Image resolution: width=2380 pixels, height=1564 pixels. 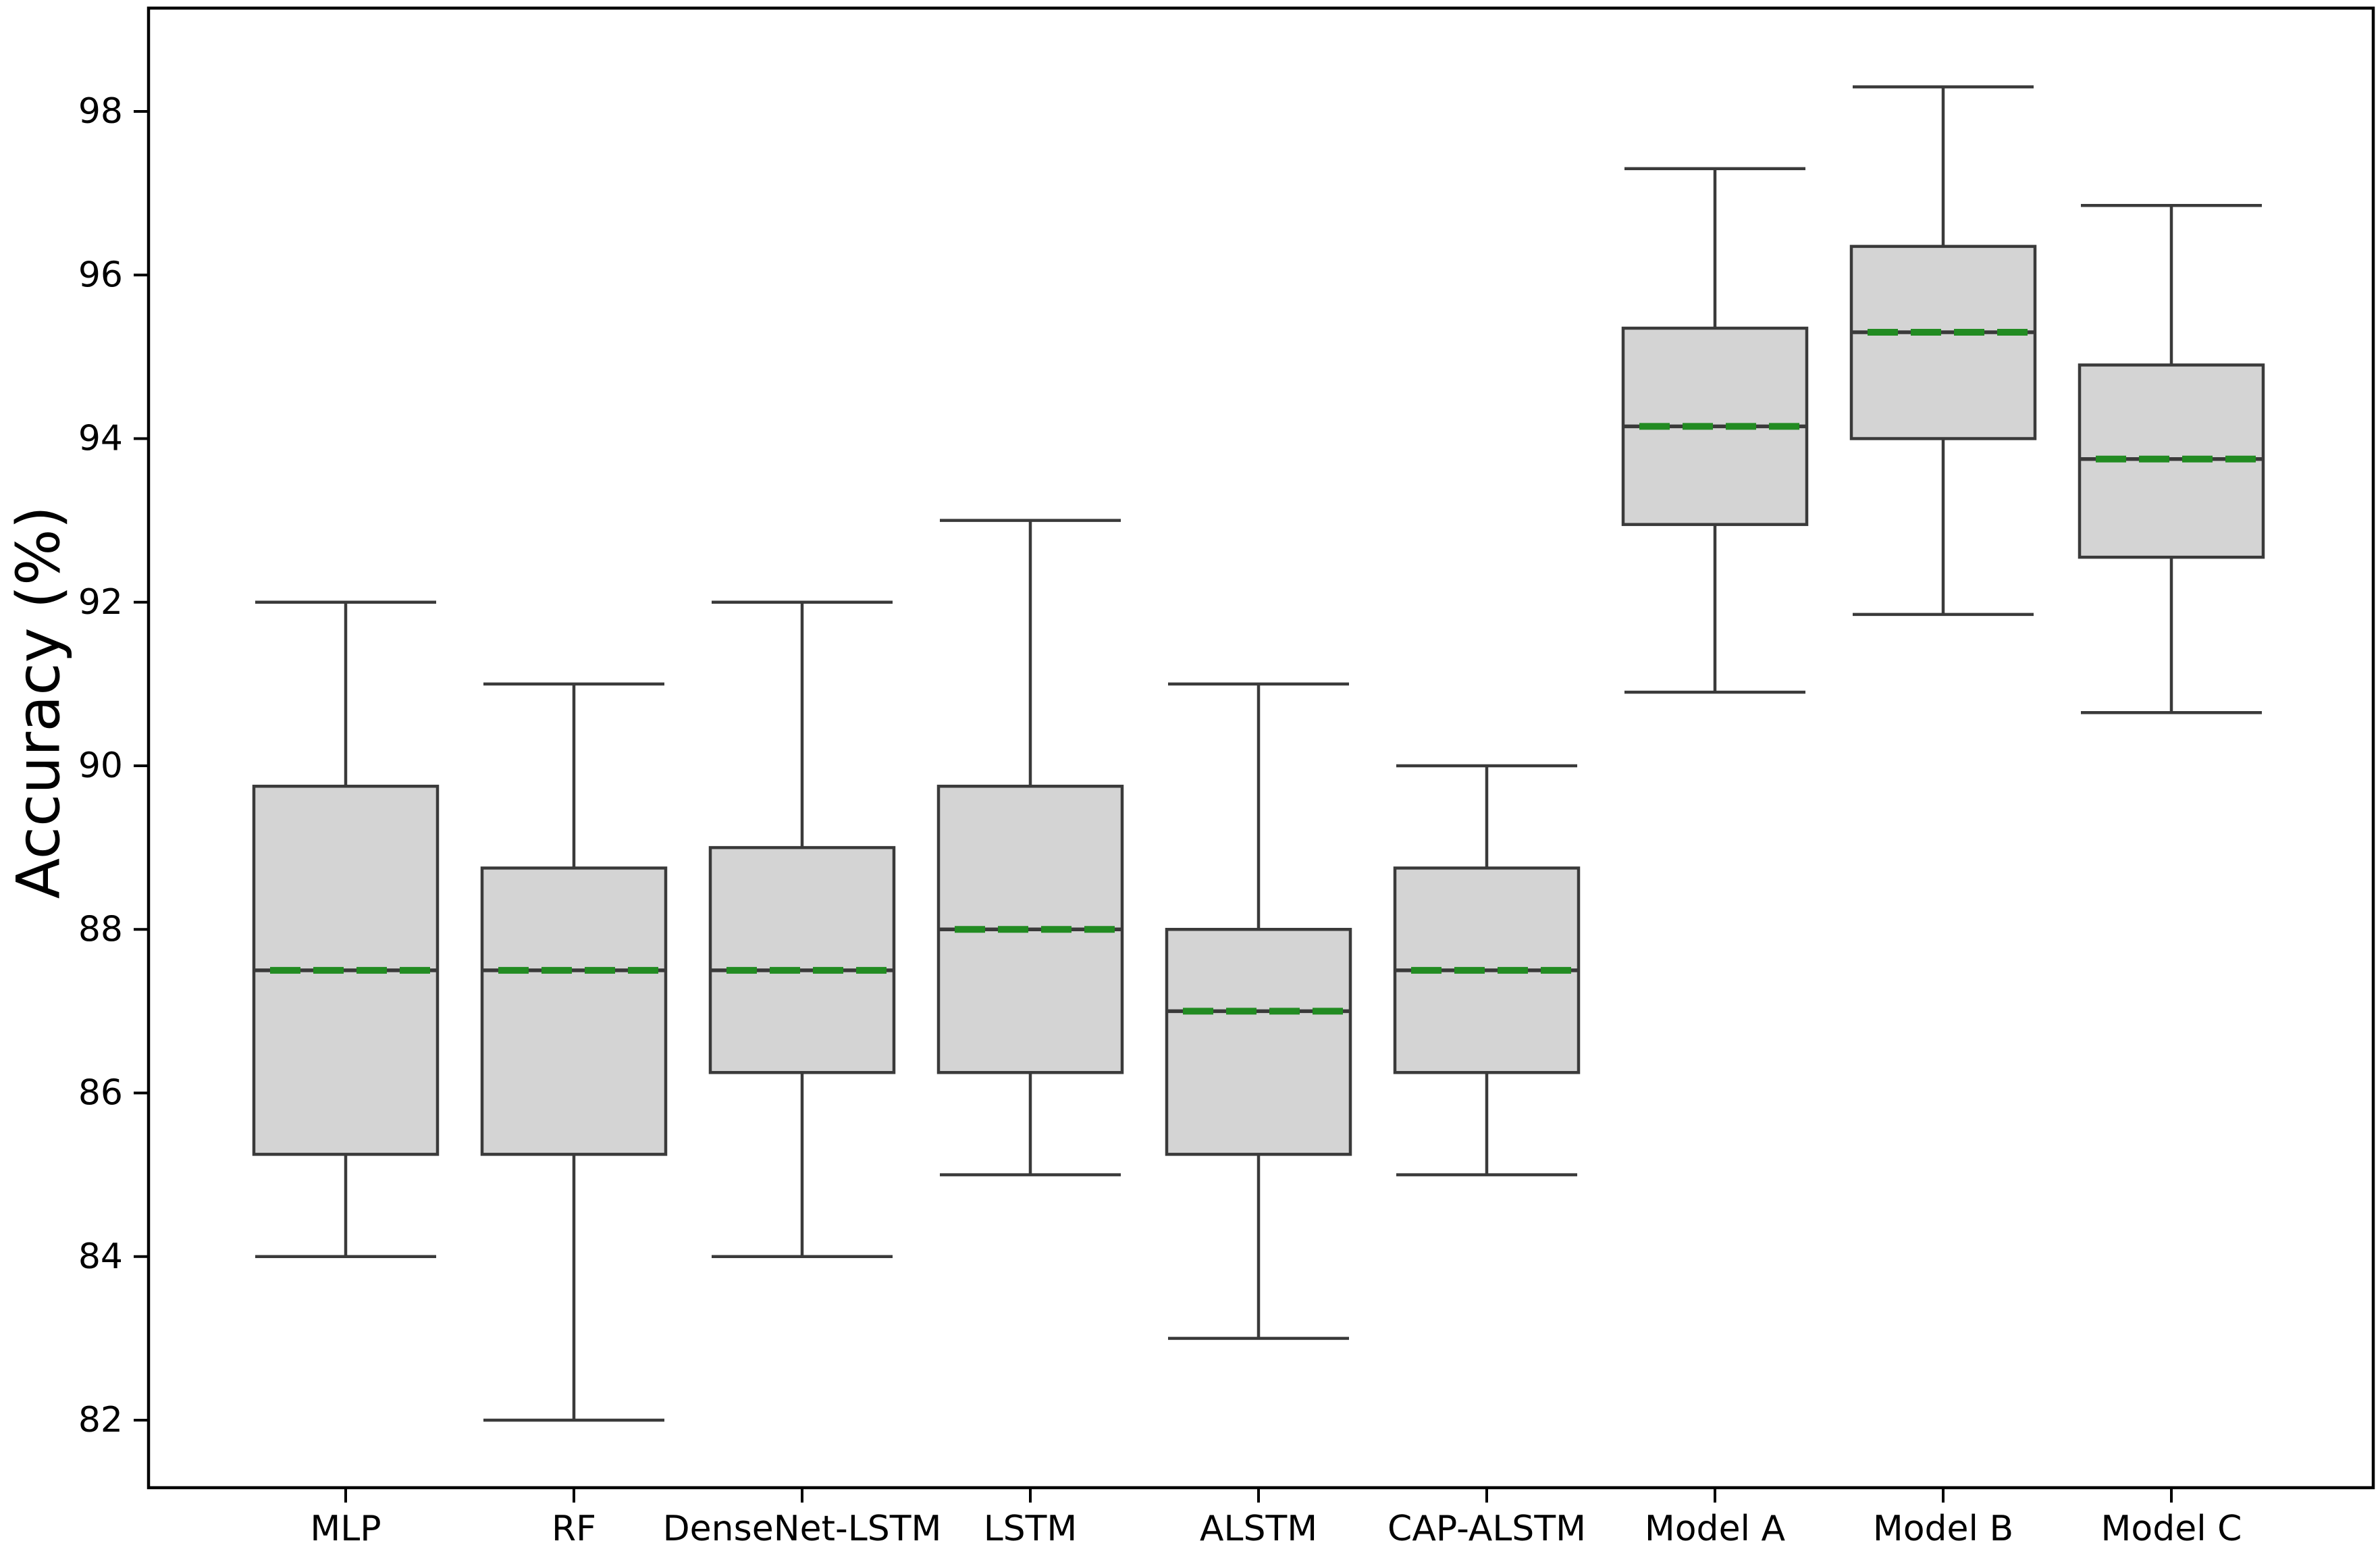 What do you see at coordinates (2171, 1529) in the screenshot?
I see `x-tick-label: Model C` at bounding box center [2171, 1529].